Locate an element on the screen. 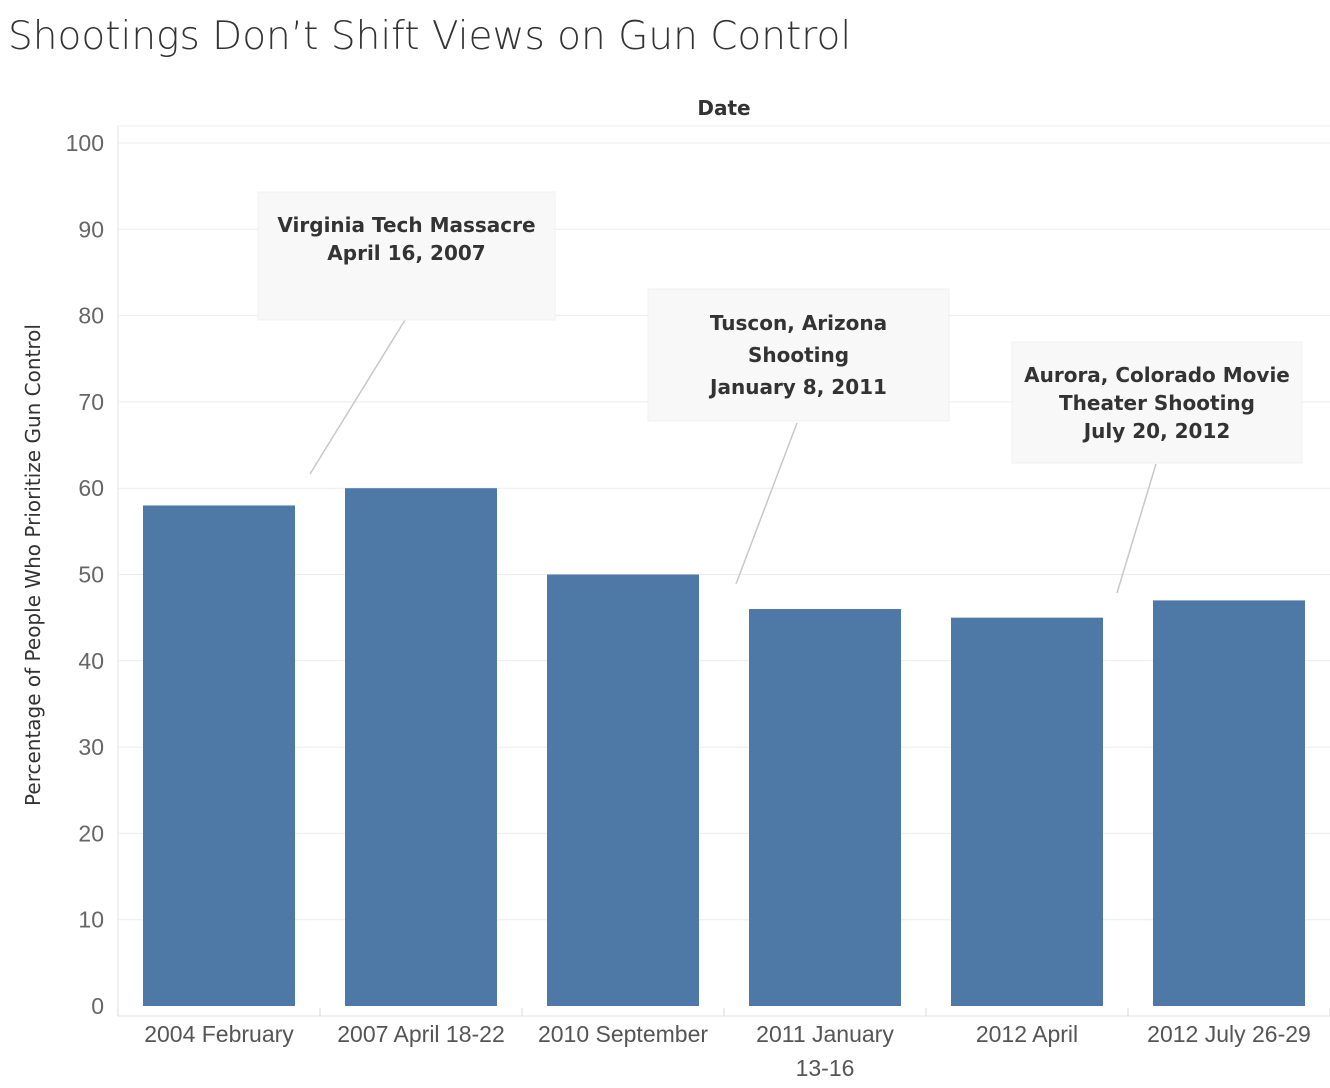 The height and width of the screenshot is (1088, 1330). annotation-text: Tuscon, Arizona Shooting January 8, 2011 is located at coordinates (797, 355).